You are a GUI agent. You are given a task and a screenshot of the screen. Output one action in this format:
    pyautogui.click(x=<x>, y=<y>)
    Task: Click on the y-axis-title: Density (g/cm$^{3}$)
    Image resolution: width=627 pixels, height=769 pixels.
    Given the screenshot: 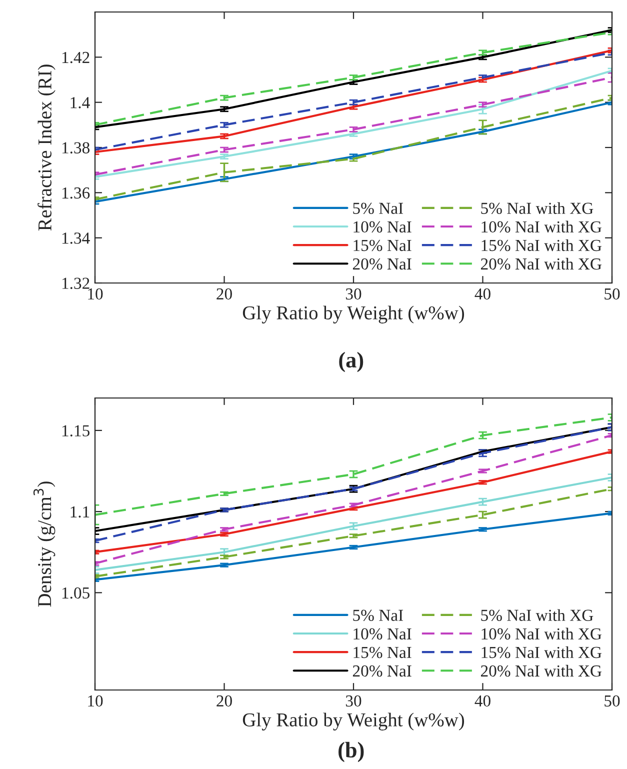 What is the action you would take?
    pyautogui.click(x=44, y=544)
    